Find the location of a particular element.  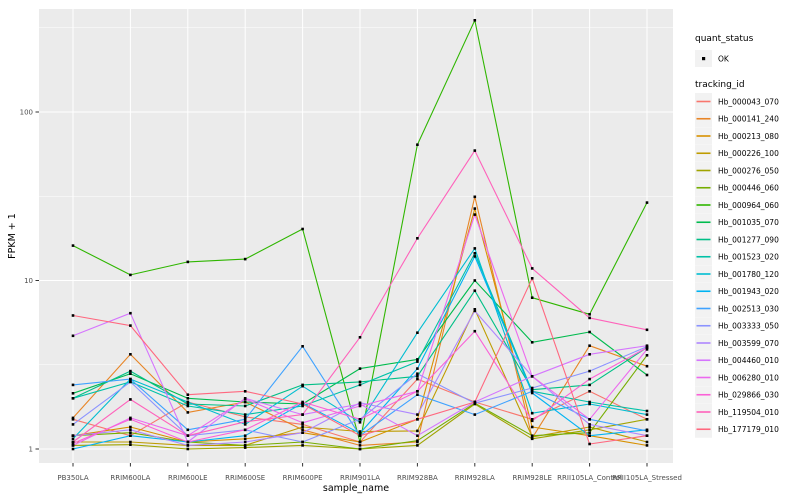

legend-item-Hb_001523_020: Hb_001523_020 is located at coordinates (737, 257).